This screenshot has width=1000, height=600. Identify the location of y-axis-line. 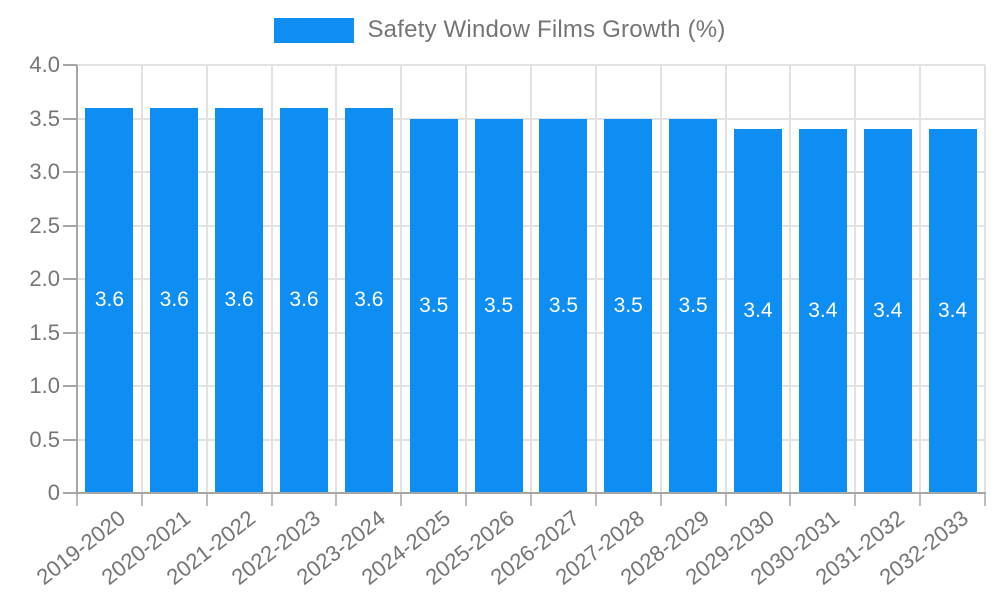
(77, 280).